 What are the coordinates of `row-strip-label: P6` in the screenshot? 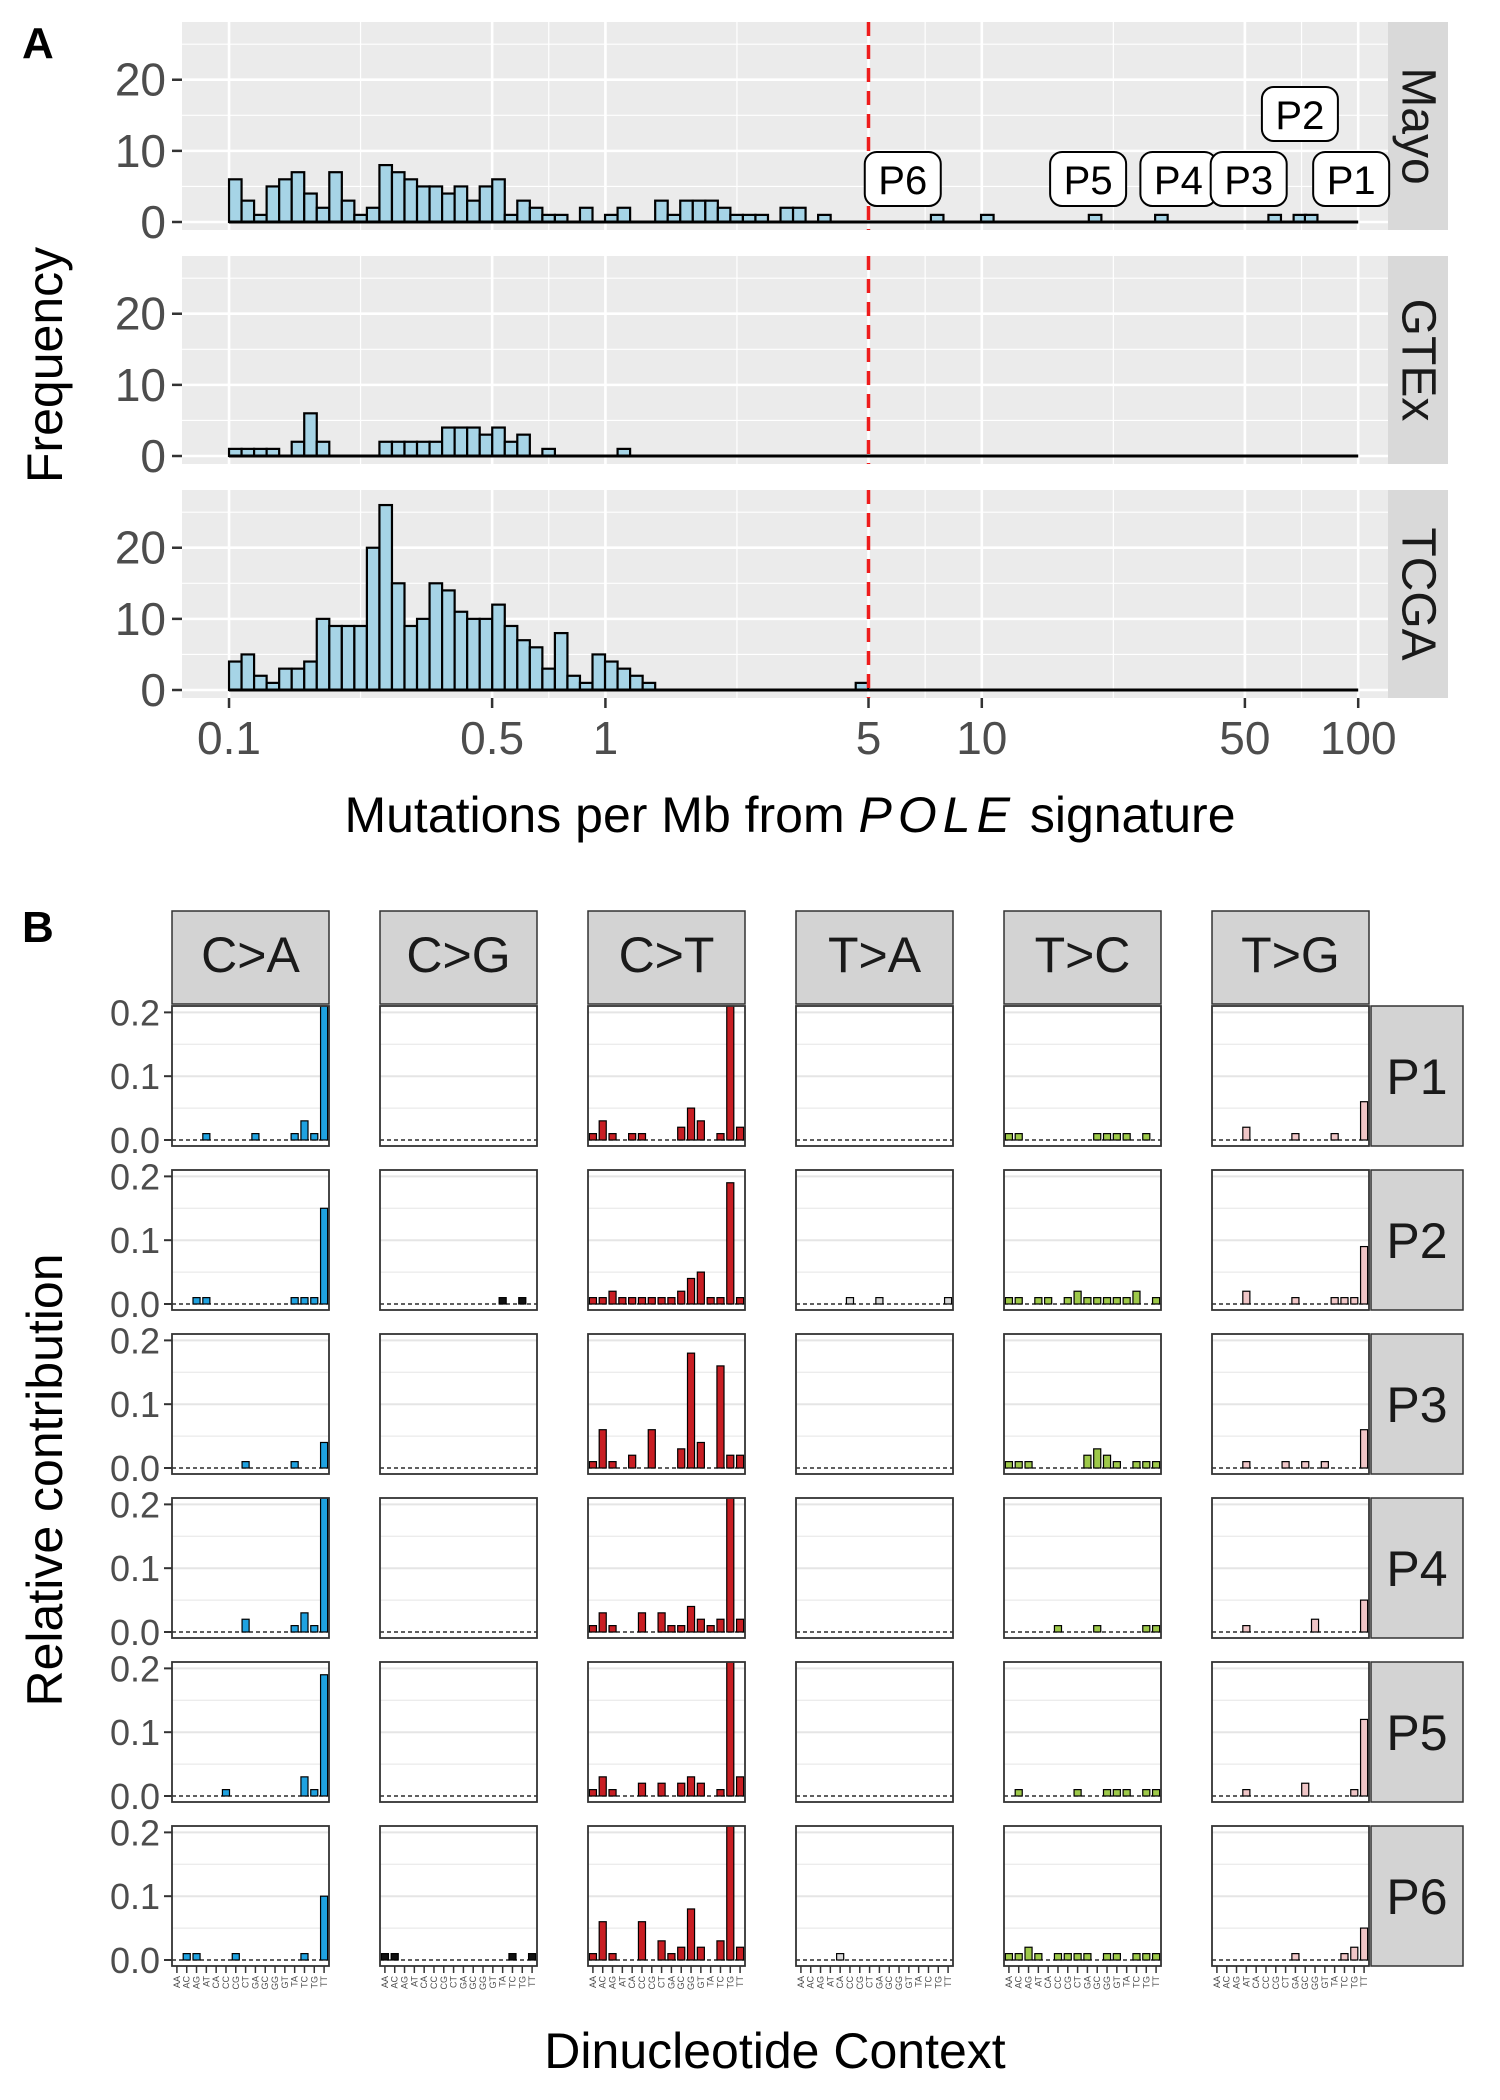 It's located at (1416, 1897).